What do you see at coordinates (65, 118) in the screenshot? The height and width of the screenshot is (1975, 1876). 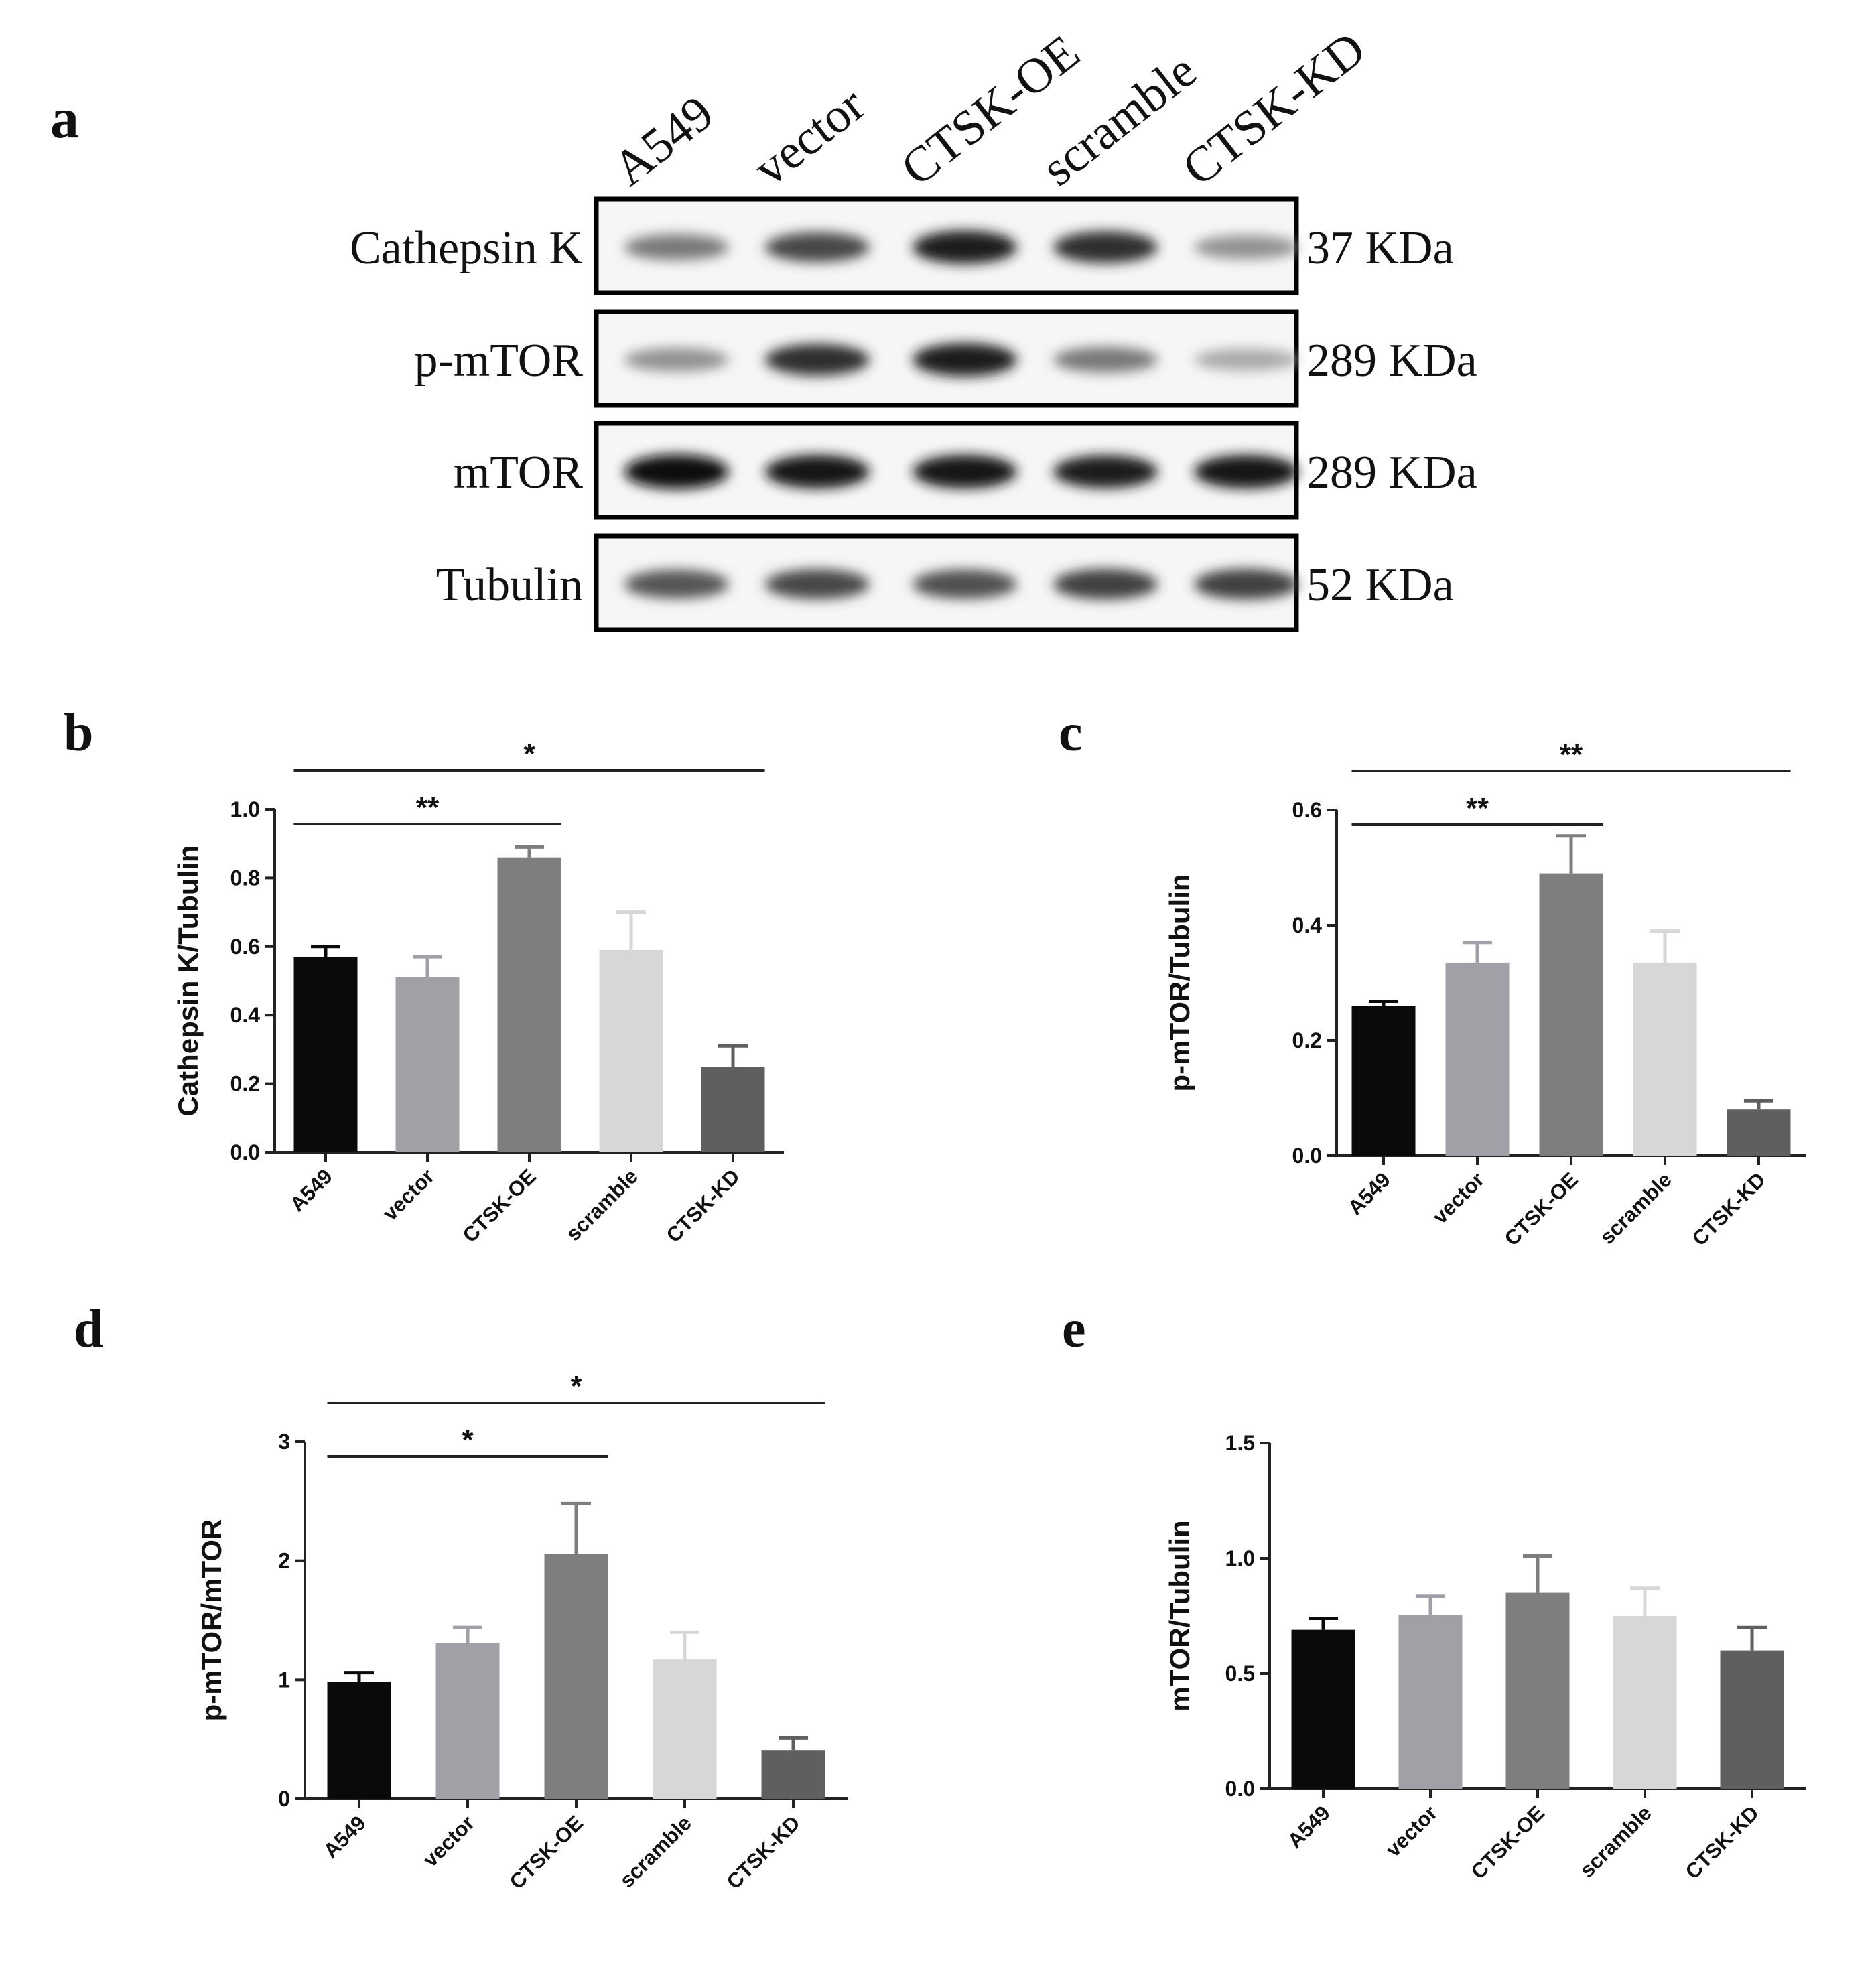 I see `panel-label-a: a` at bounding box center [65, 118].